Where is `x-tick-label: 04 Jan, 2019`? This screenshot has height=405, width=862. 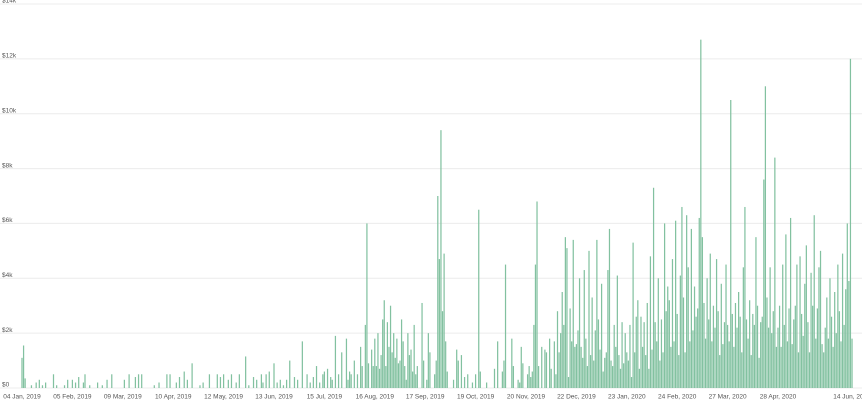
x-tick-label: 04 Jan, 2019 is located at coordinates (22, 397).